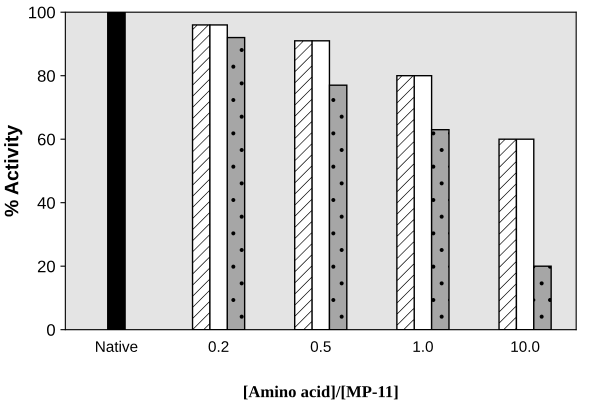 The width and height of the screenshot is (594, 407). I want to click on x-axis-title: [Amino acid]/[MP-11], so click(321, 393).